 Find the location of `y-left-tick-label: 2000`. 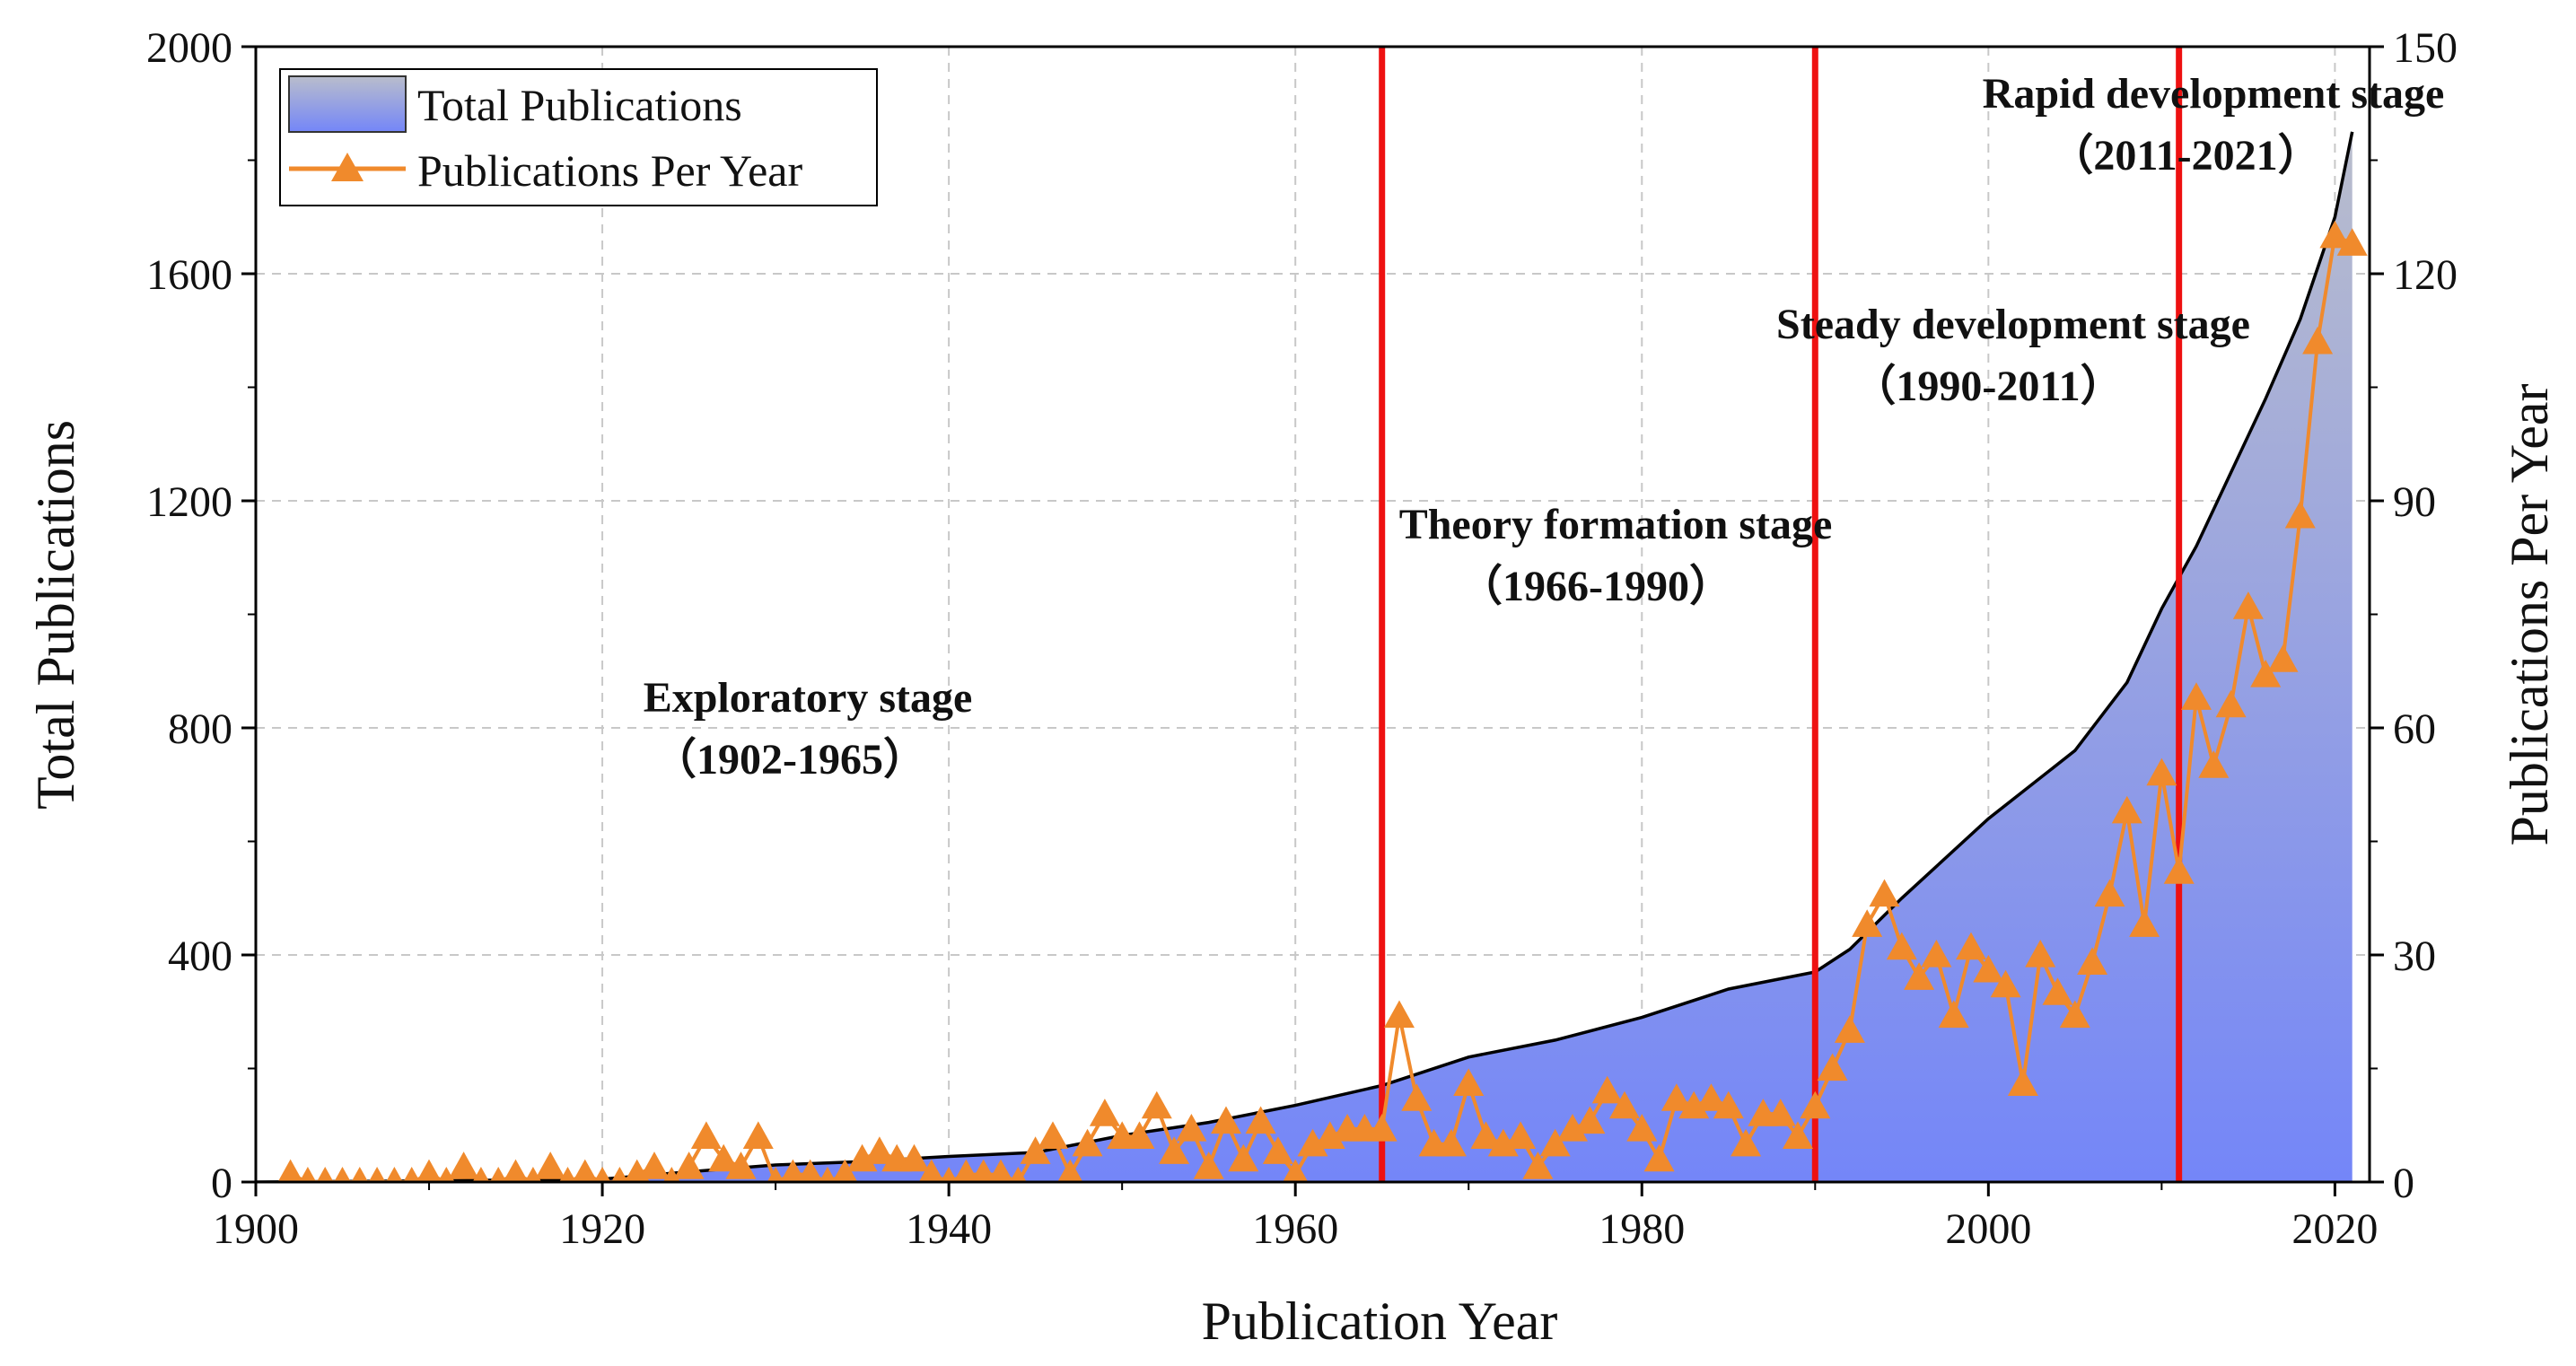

y-left-tick-label: 2000 is located at coordinates (189, 48).